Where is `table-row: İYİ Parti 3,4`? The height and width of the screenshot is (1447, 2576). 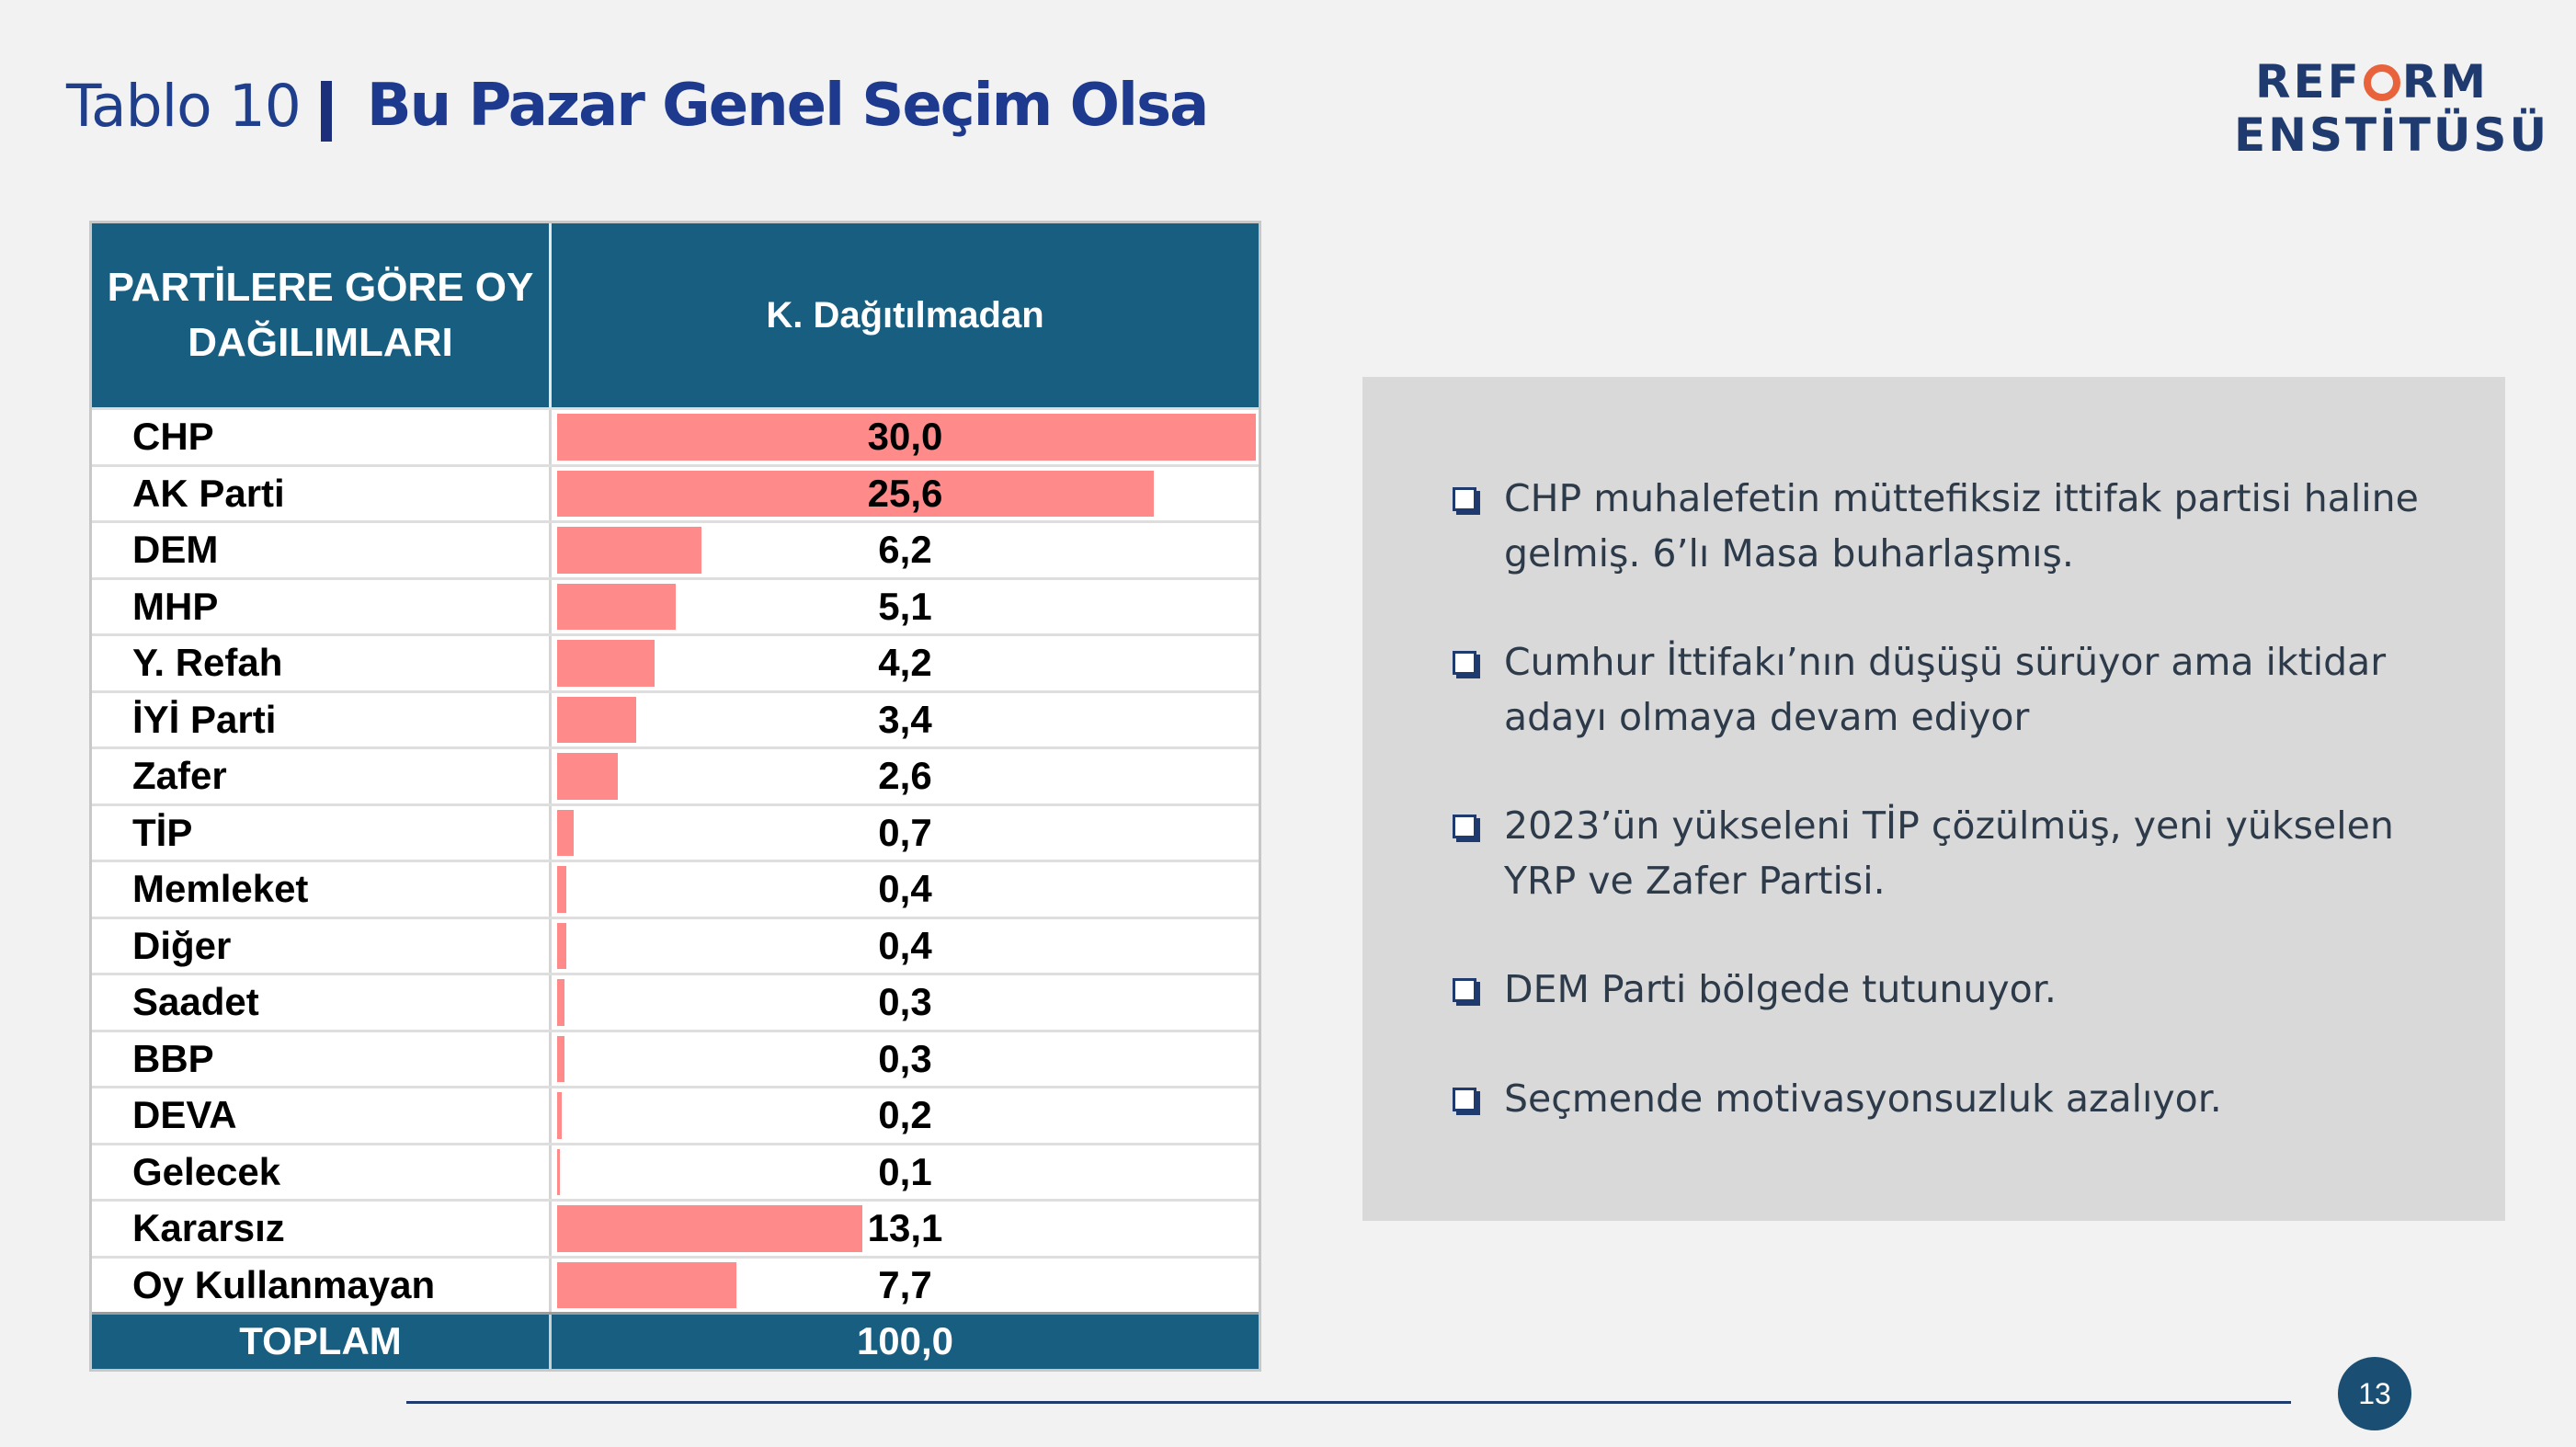 table-row: İYİ Parti 3,4 is located at coordinates (675, 718).